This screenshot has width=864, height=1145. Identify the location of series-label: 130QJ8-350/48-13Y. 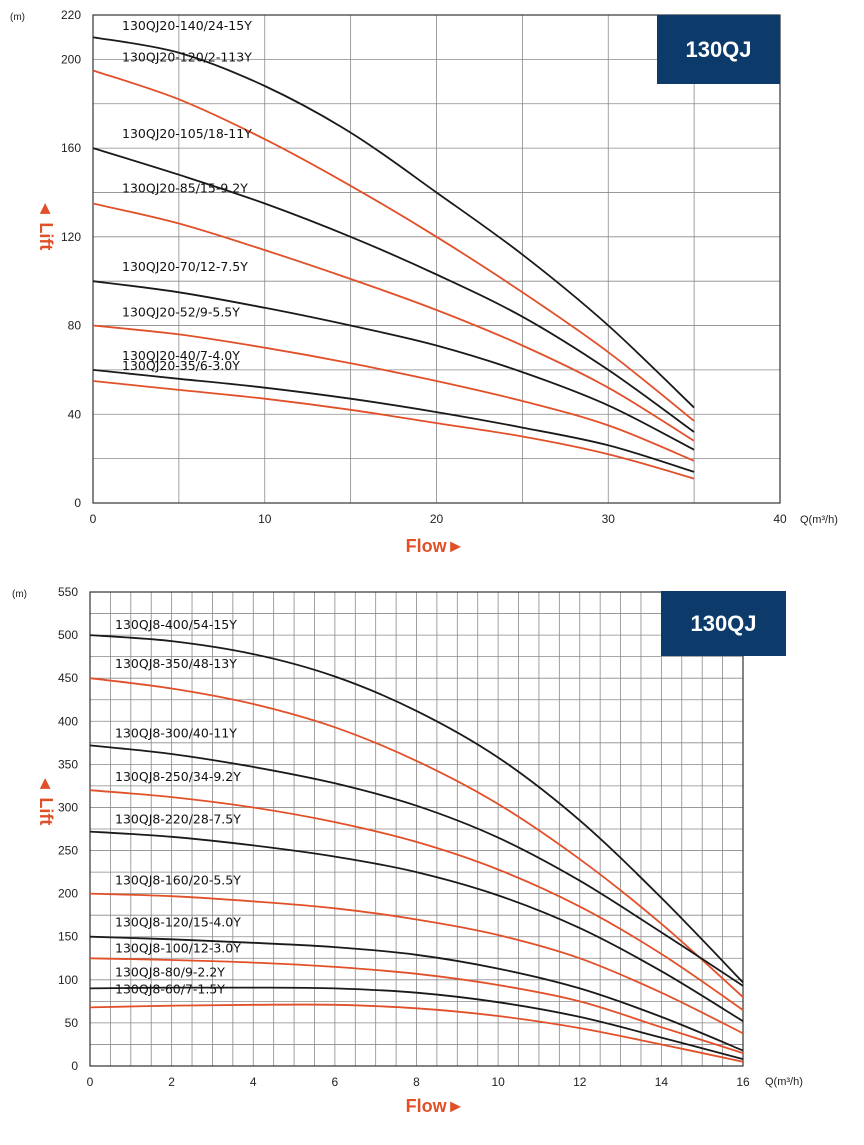
(176, 663).